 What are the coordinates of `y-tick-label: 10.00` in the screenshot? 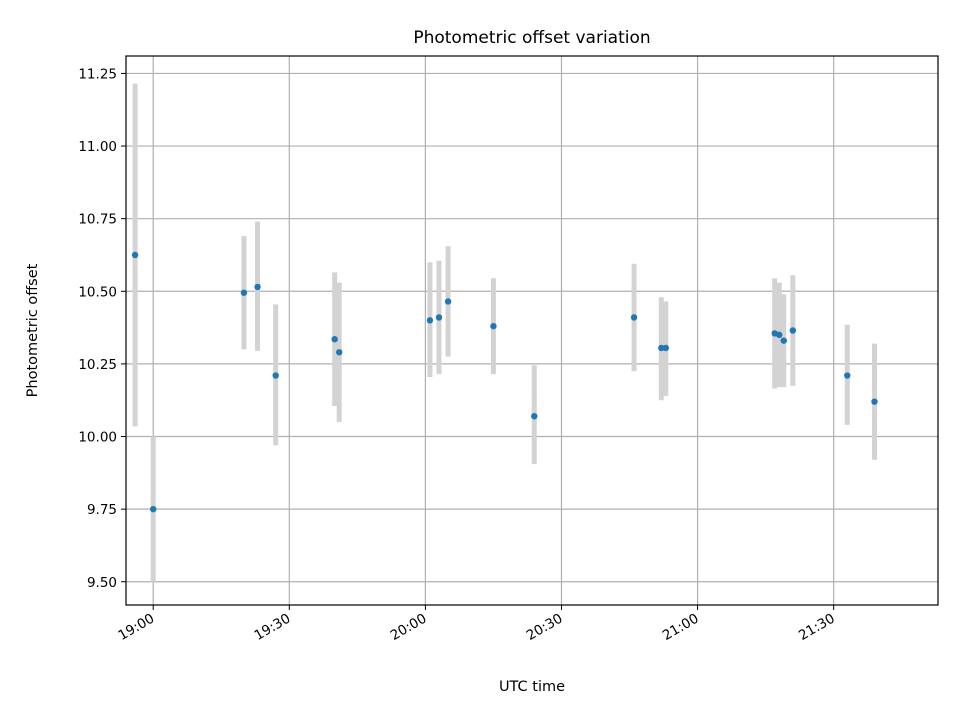 It's located at (97, 438).